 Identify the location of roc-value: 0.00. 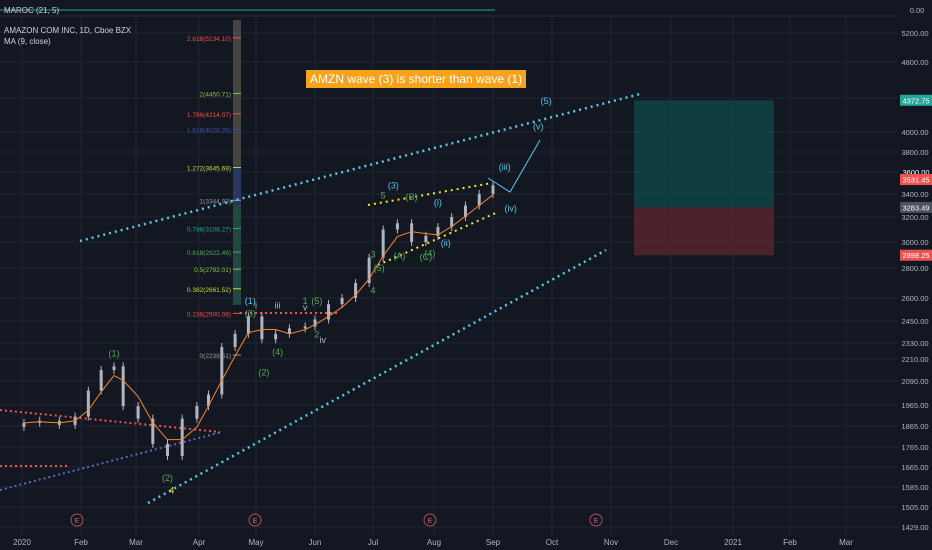
(917, 10).